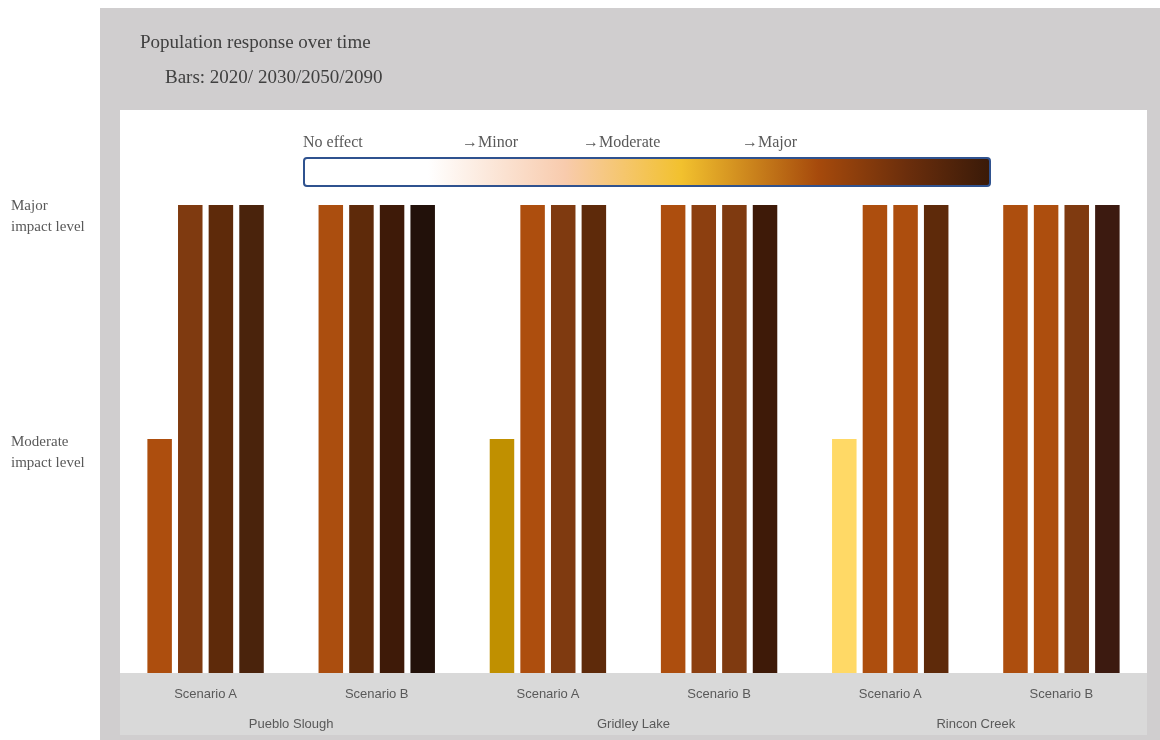 The image size is (1160, 740). What do you see at coordinates (255, 42) in the screenshot?
I see `chart-title: Population response over time` at bounding box center [255, 42].